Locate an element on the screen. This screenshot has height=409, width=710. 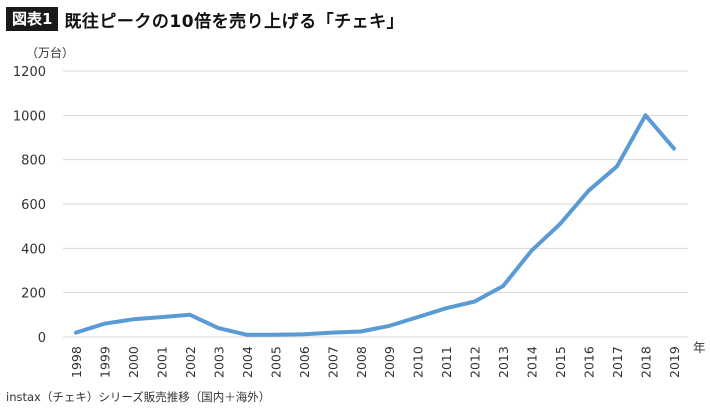
x-tick-label: 2009 is located at coordinates (389, 362).